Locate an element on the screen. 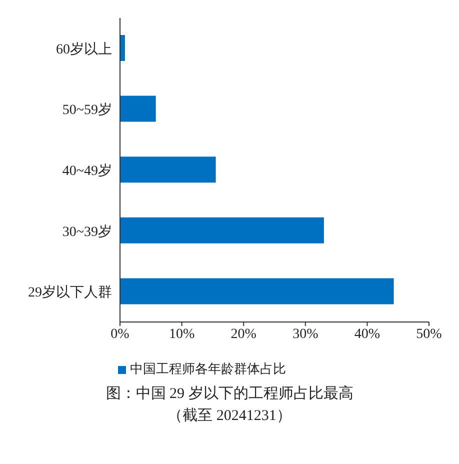  legend-label: 中国工程师各年龄群体占比 is located at coordinates (208, 368).